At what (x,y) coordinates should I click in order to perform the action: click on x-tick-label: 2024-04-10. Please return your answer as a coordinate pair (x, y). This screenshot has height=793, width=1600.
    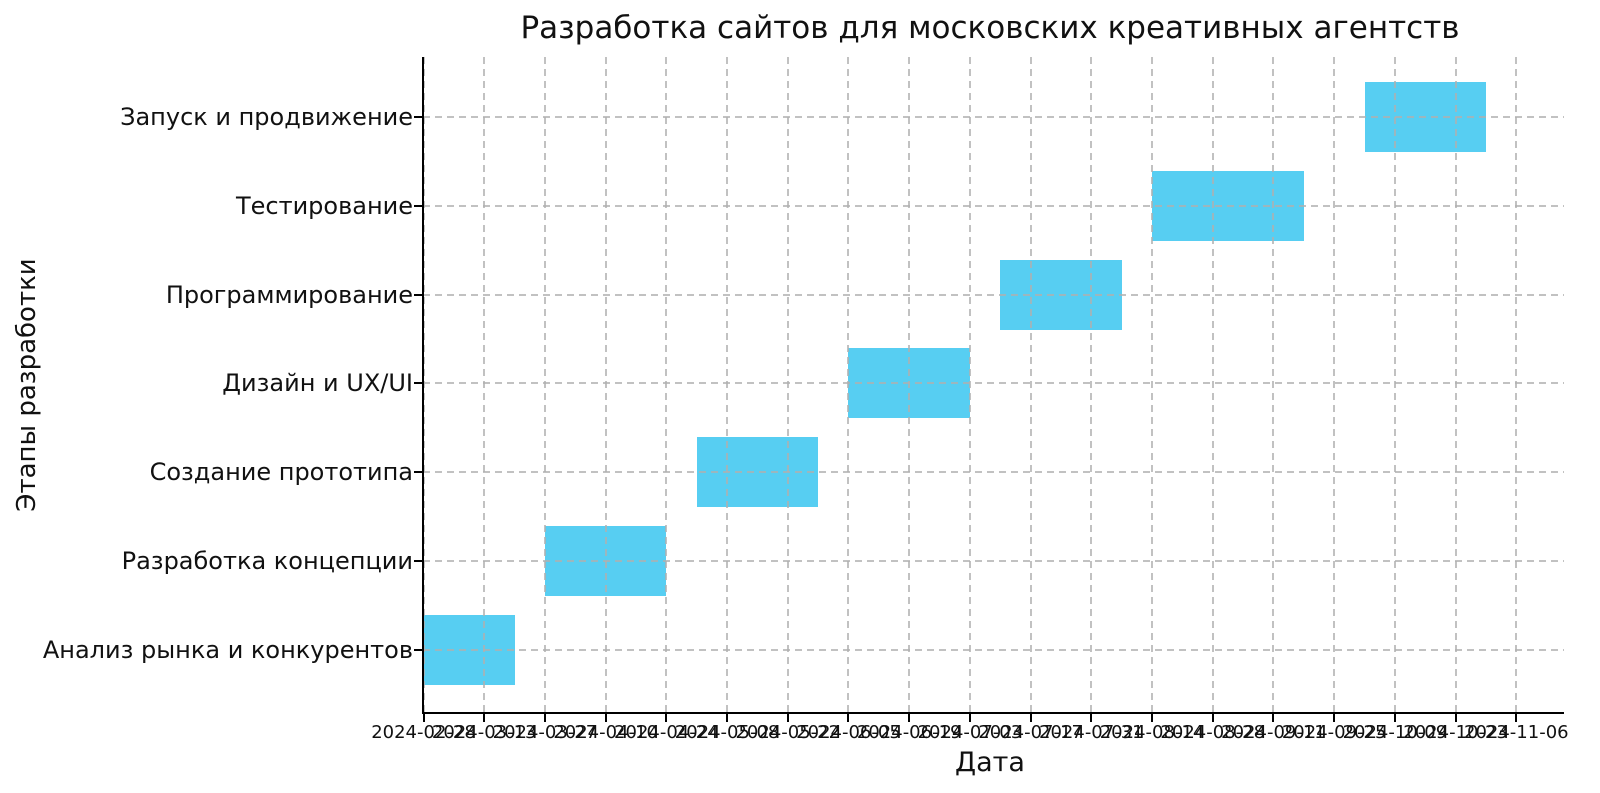
    Looking at the image, I should click on (605, 732).